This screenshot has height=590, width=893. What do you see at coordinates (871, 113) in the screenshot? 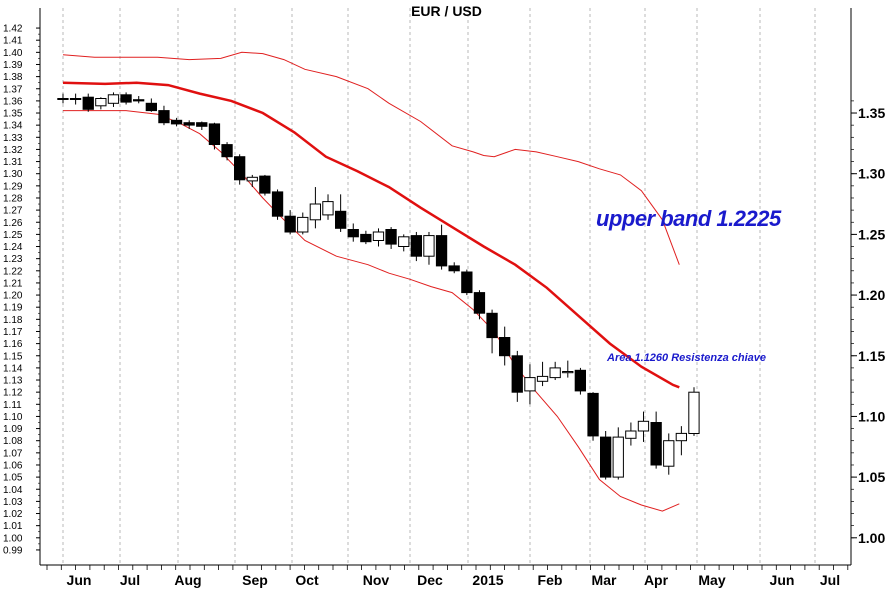
I see `right-tick-label: 1.35` at bounding box center [871, 113].